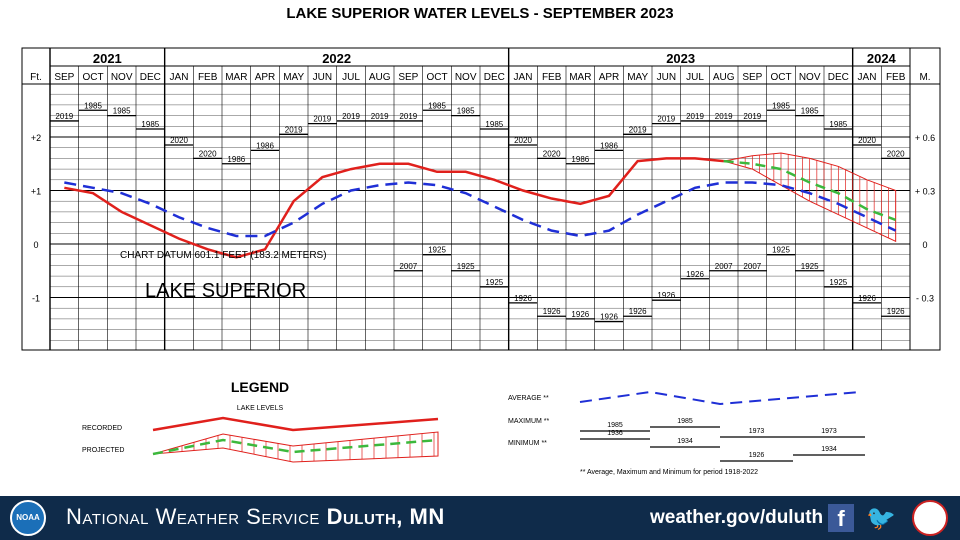 Image resolution: width=960 pixels, height=540 pixels. Describe the element at coordinates (615, 433) in the screenshot. I see `legend-min-year: 1936` at that location.